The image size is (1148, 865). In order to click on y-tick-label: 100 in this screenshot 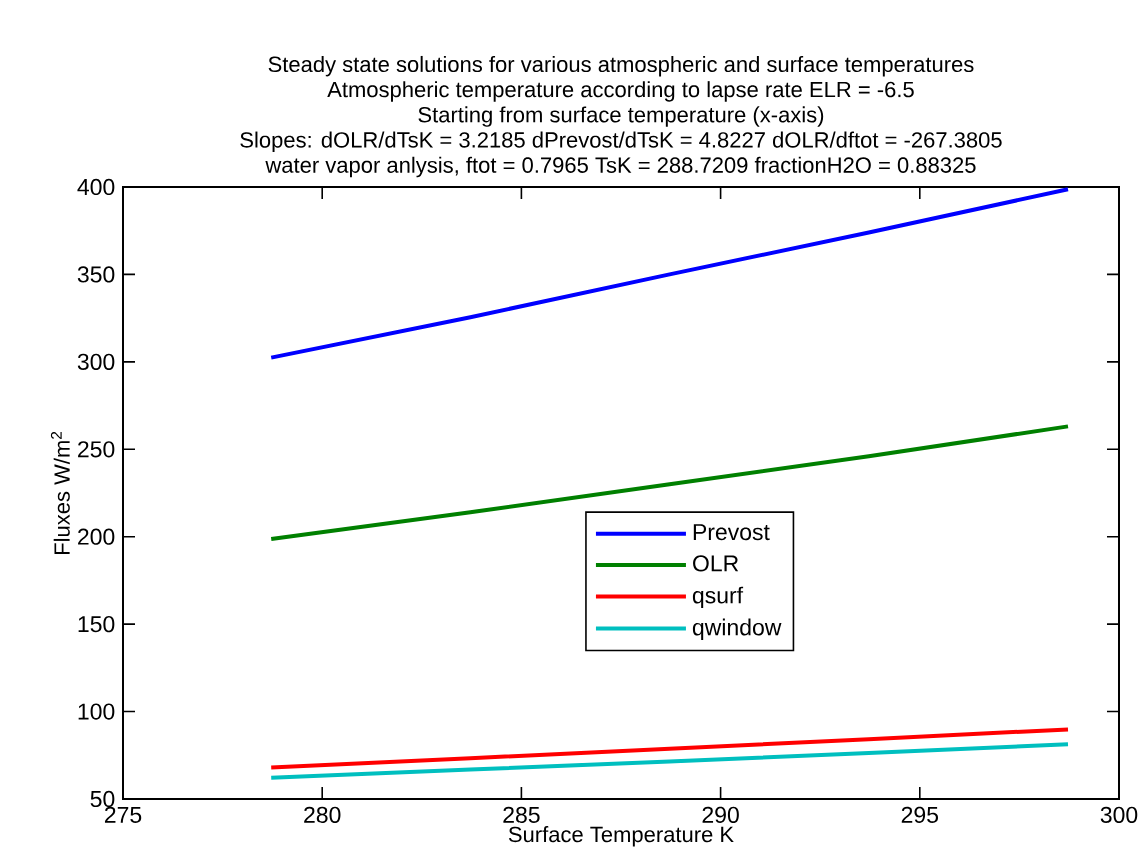, I will do `click(96, 711)`.